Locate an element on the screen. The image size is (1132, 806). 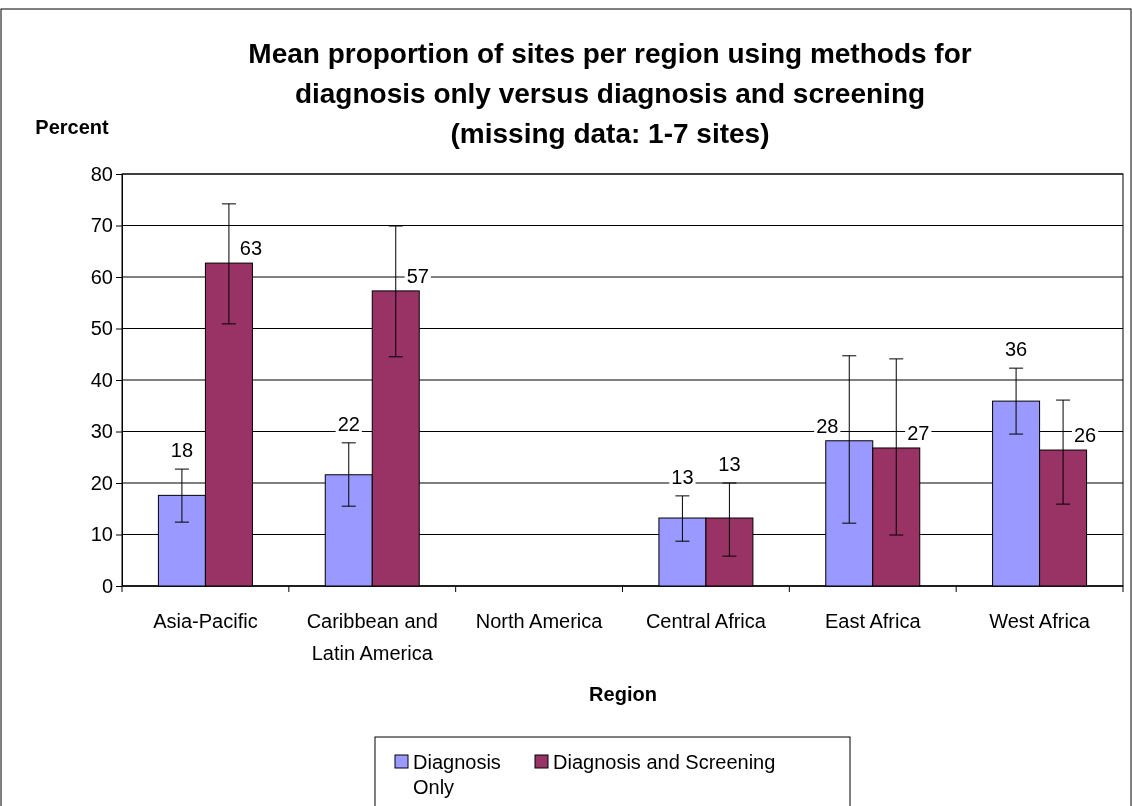
y-tick-label: 50 is located at coordinates (101, 328).